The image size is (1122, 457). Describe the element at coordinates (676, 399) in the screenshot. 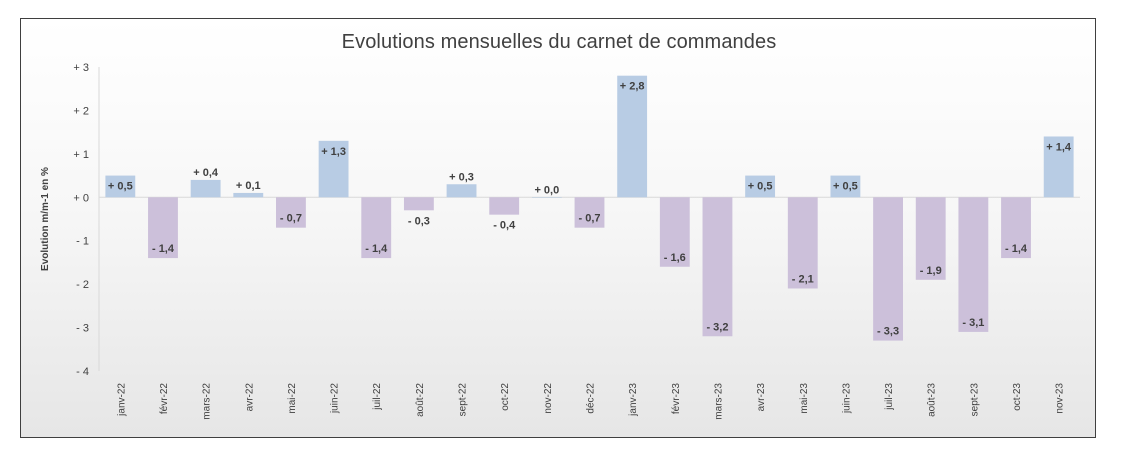

I see `x-tick-label: févr-23` at that location.